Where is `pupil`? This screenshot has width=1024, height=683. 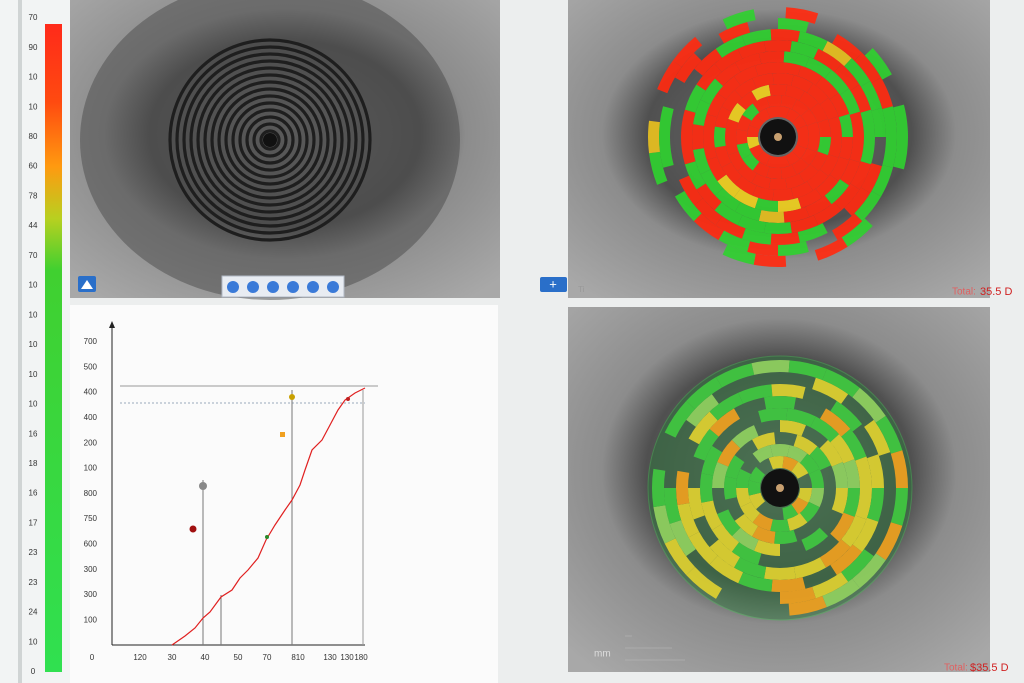
pupil is located at coordinates (270, 140).